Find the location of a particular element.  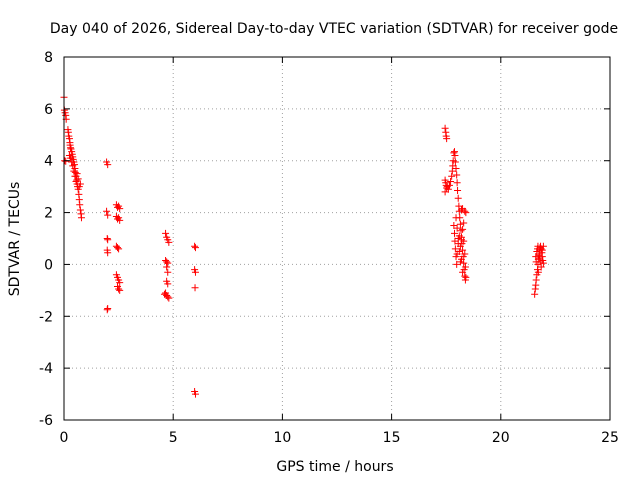

y-tick-label: -4 is located at coordinates (46, 369).